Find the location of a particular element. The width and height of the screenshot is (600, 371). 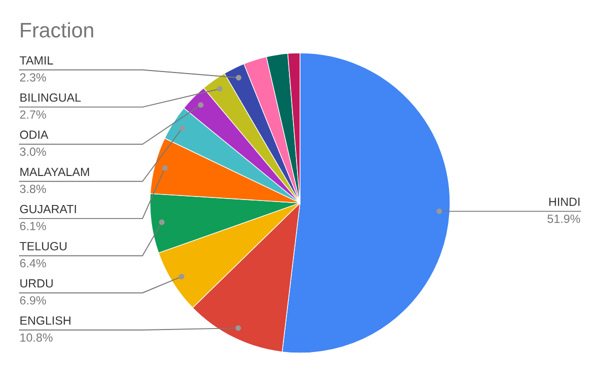

chart-title: Fraction is located at coordinates (57, 30).